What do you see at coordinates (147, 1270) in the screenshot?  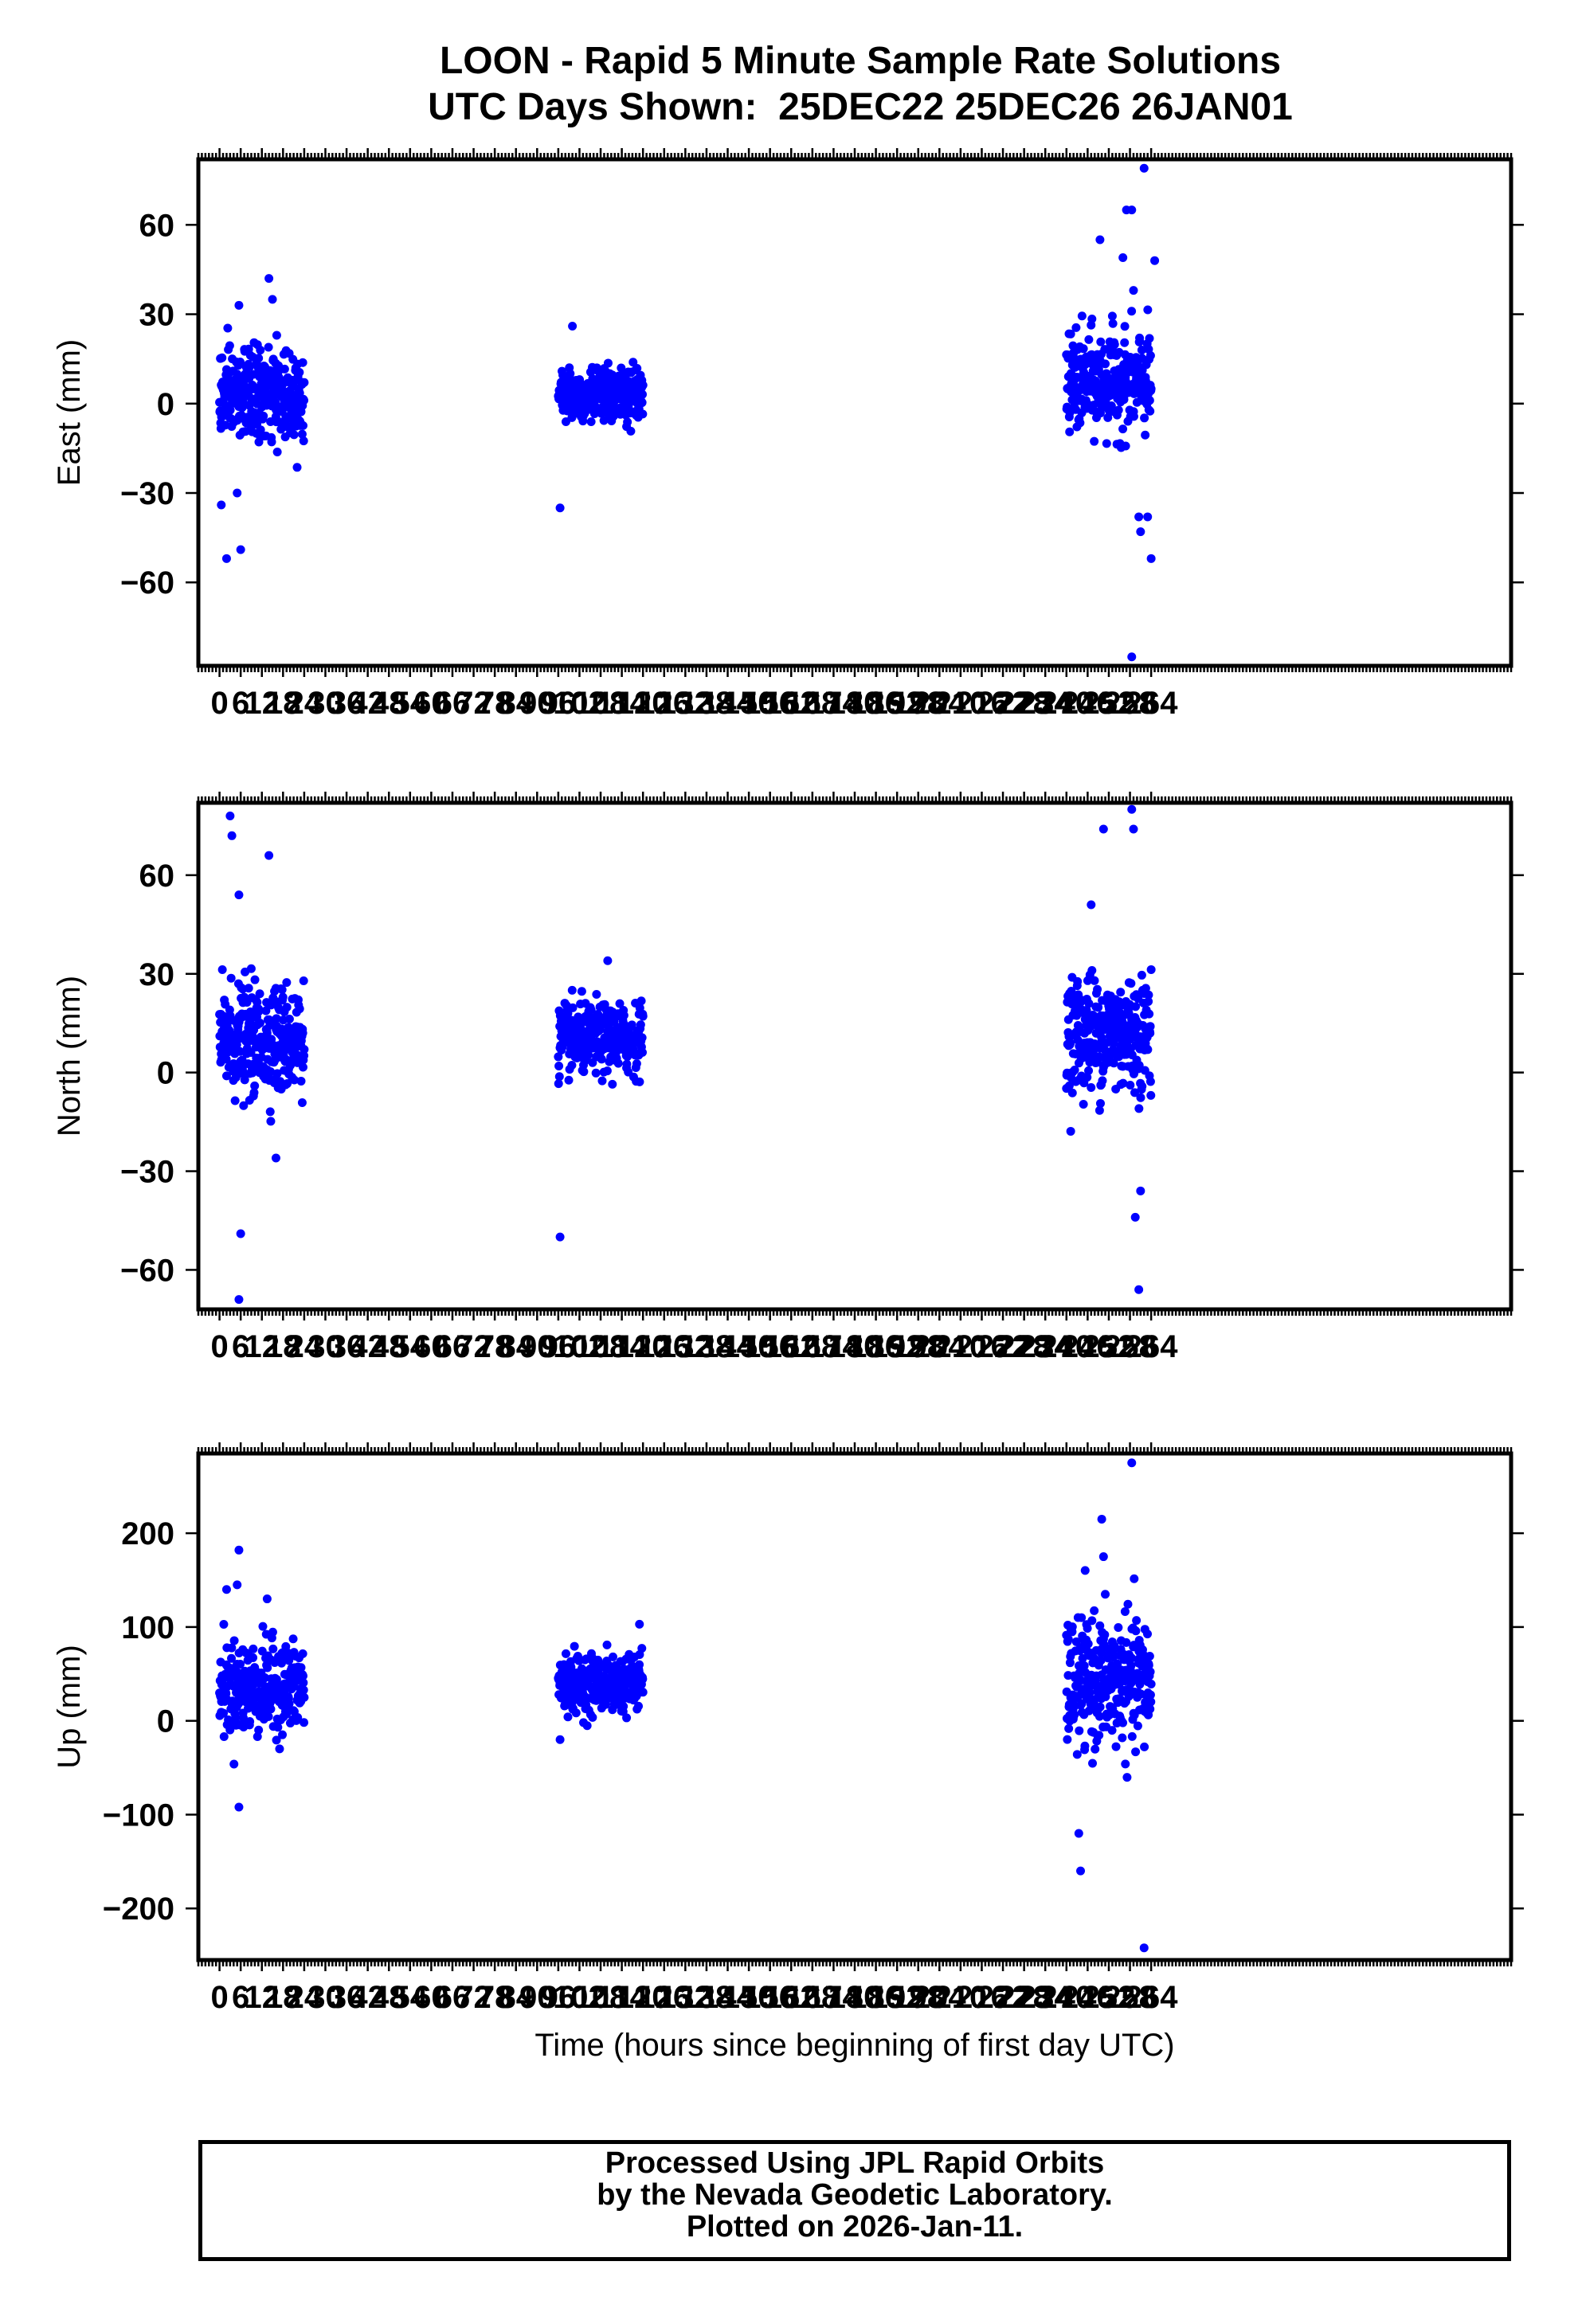 I see `y-tick-label: −60` at bounding box center [147, 1270].